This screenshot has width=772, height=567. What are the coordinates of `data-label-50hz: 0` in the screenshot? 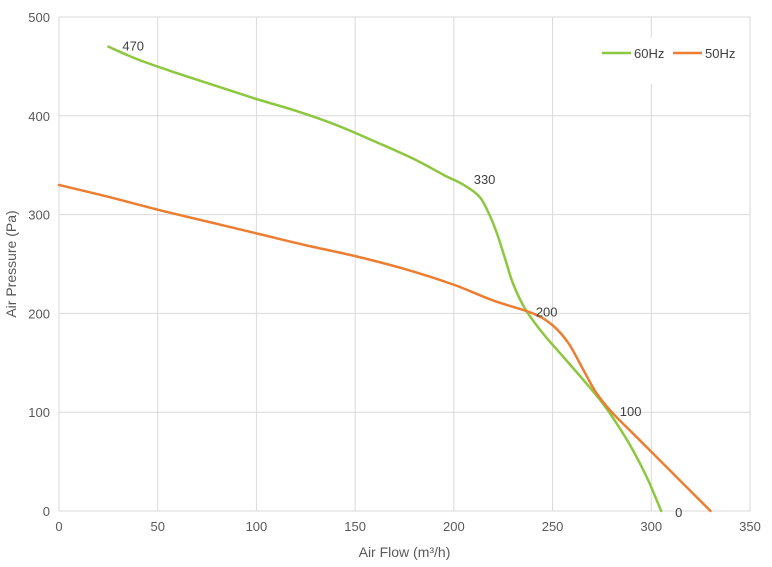 It's located at (678, 512).